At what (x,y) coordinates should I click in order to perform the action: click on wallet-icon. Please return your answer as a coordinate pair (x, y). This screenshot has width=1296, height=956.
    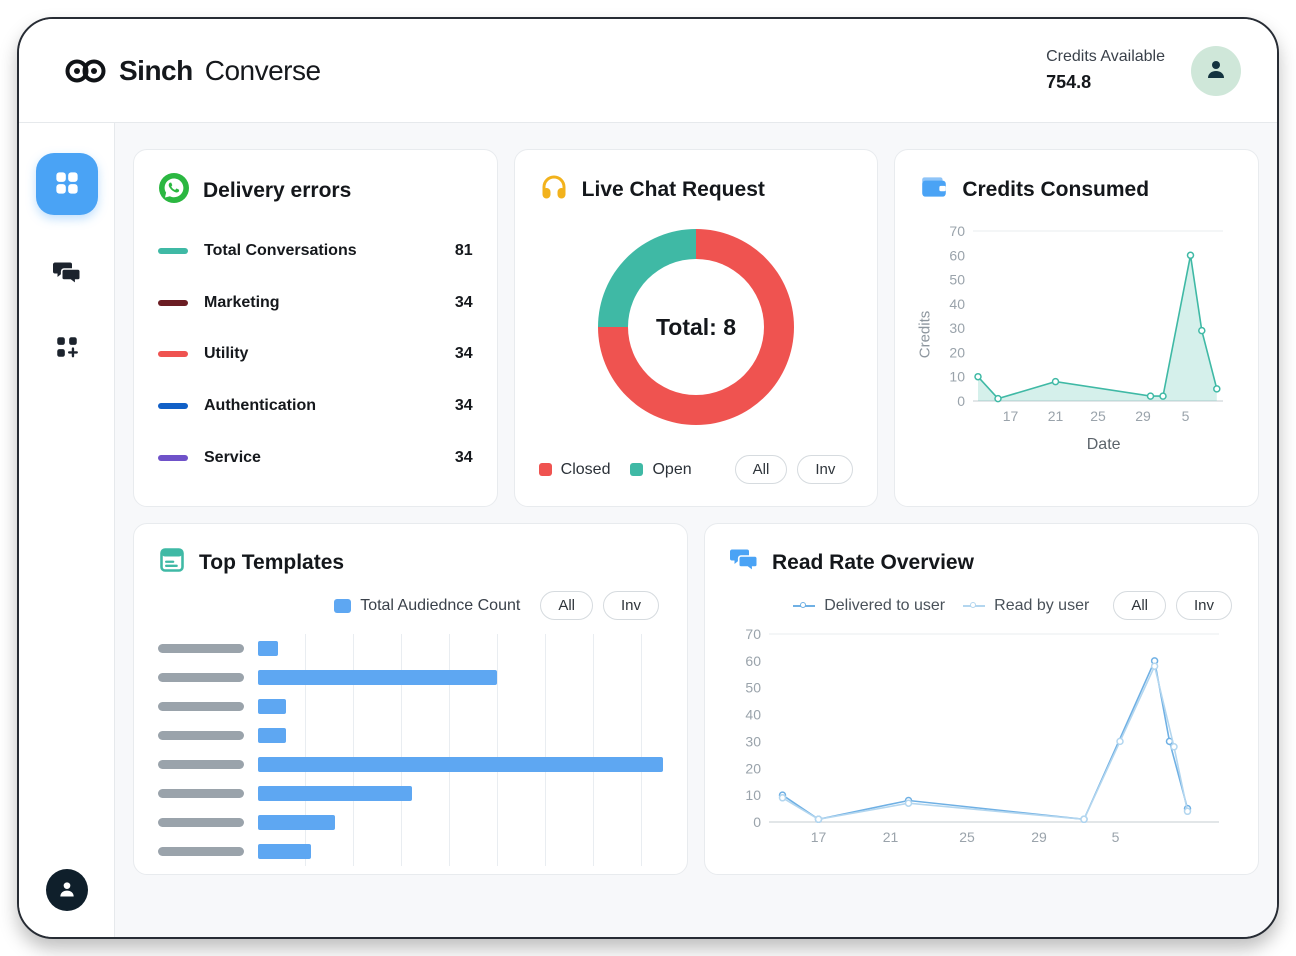
    Looking at the image, I should click on (934, 189).